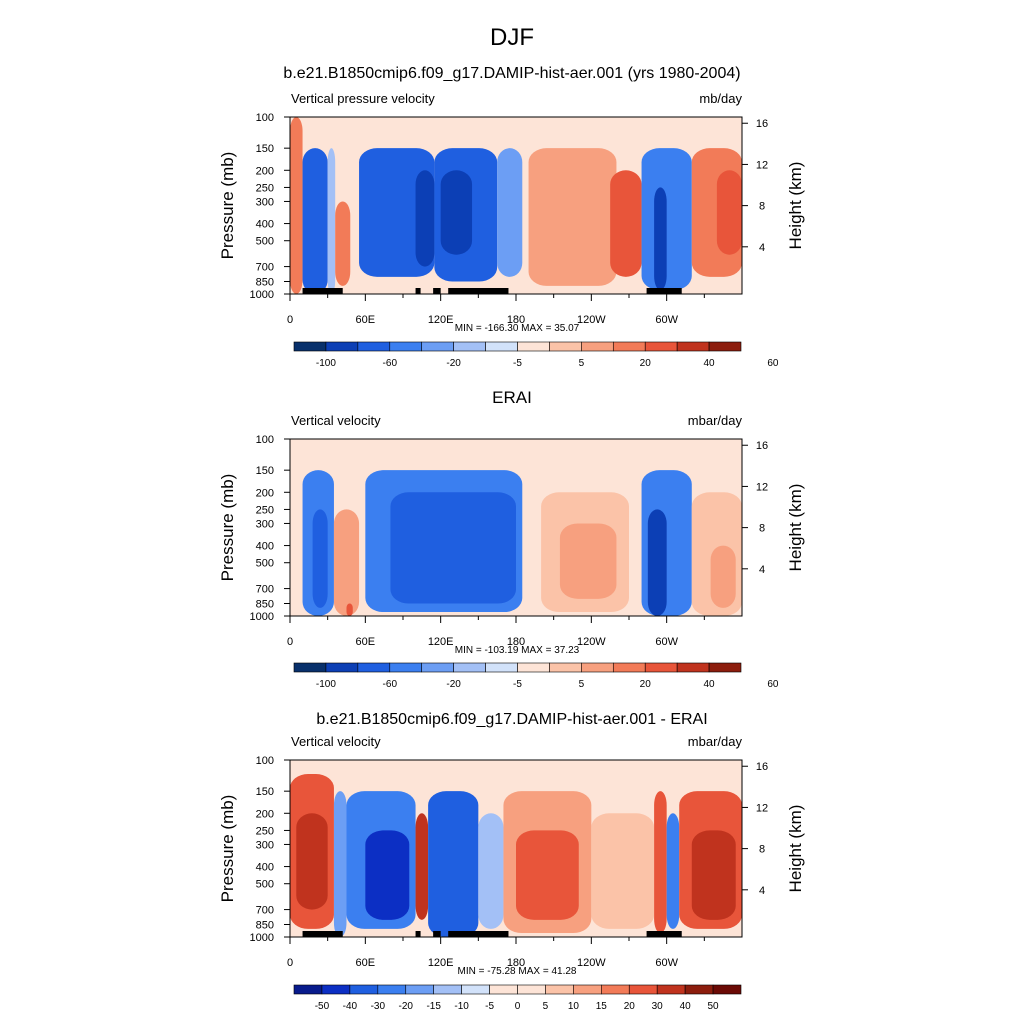 This screenshot has height=1024, width=1024. Describe the element at coordinates (512, 37) in the screenshot. I see `main-title: DJF` at that location.